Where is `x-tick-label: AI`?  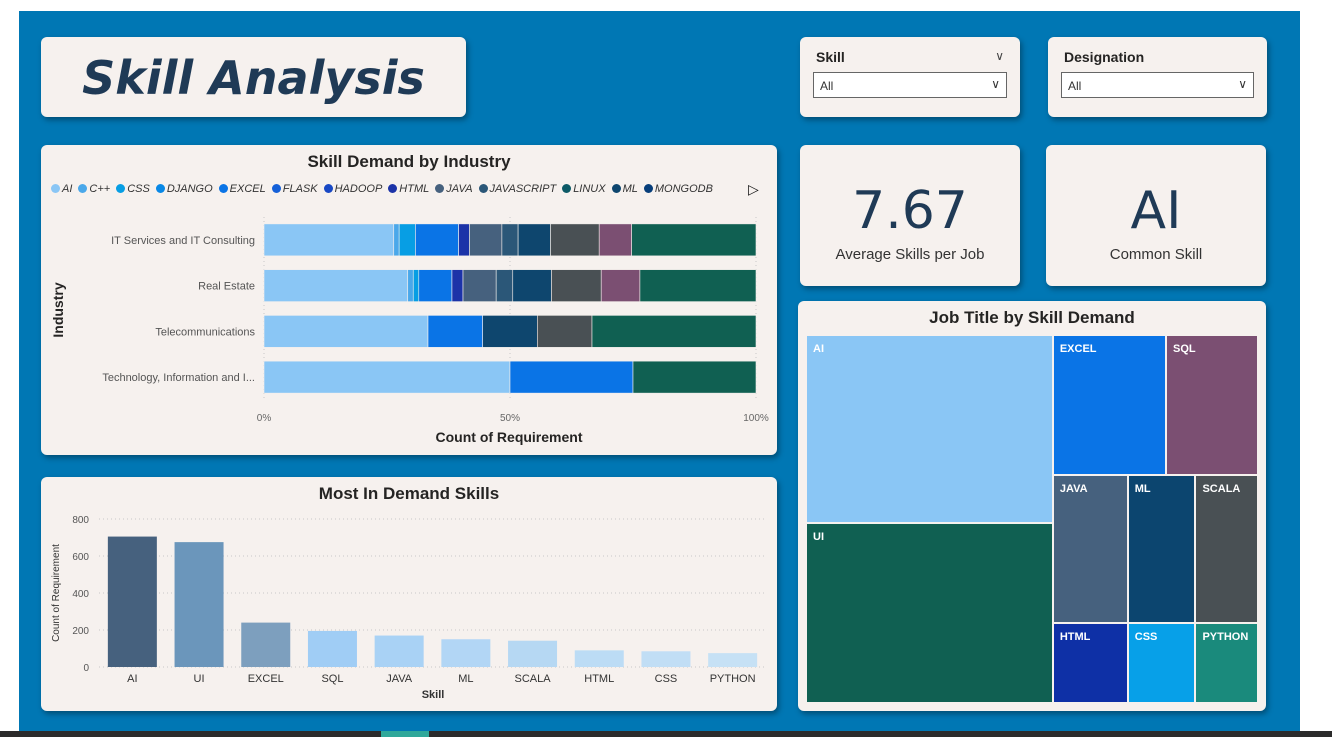 x-tick-label: AI is located at coordinates (132, 679).